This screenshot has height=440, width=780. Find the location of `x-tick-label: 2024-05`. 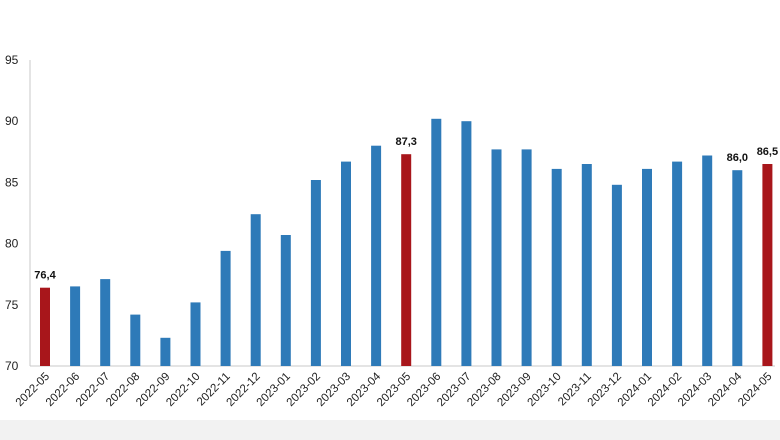

x-tick-label: 2024-05 is located at coordinates (755, 390).